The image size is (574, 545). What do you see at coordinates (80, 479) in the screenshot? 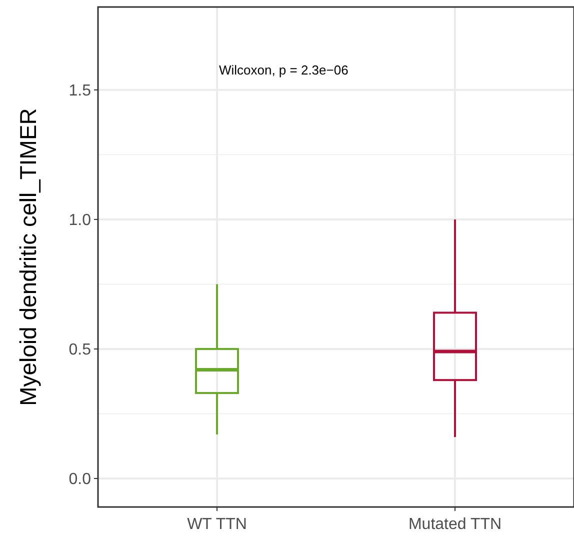
I see `y-tick-label: 0.0` at bounding box center [80, 479].